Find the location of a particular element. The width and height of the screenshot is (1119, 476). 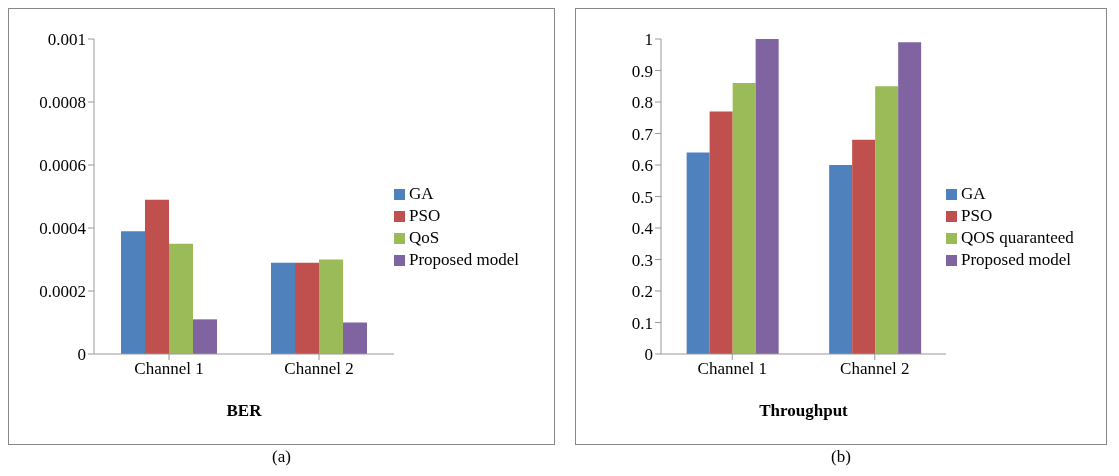

y-tick-label: 0.0002 is located at coordinates (62, 292).